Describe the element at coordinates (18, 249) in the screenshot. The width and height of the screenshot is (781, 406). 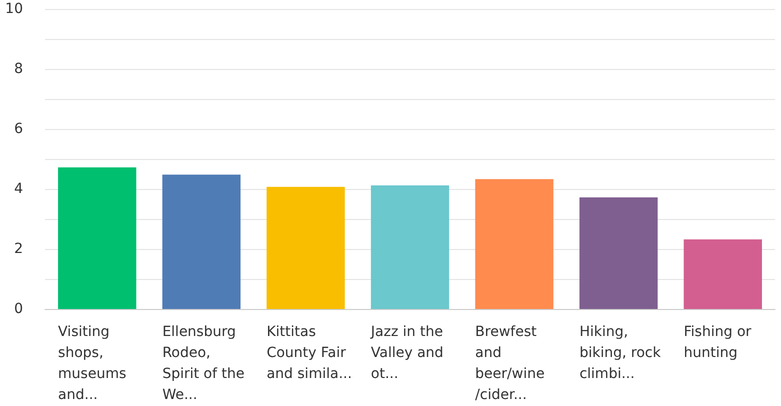
I see `y-tick-label: 2` at that location.